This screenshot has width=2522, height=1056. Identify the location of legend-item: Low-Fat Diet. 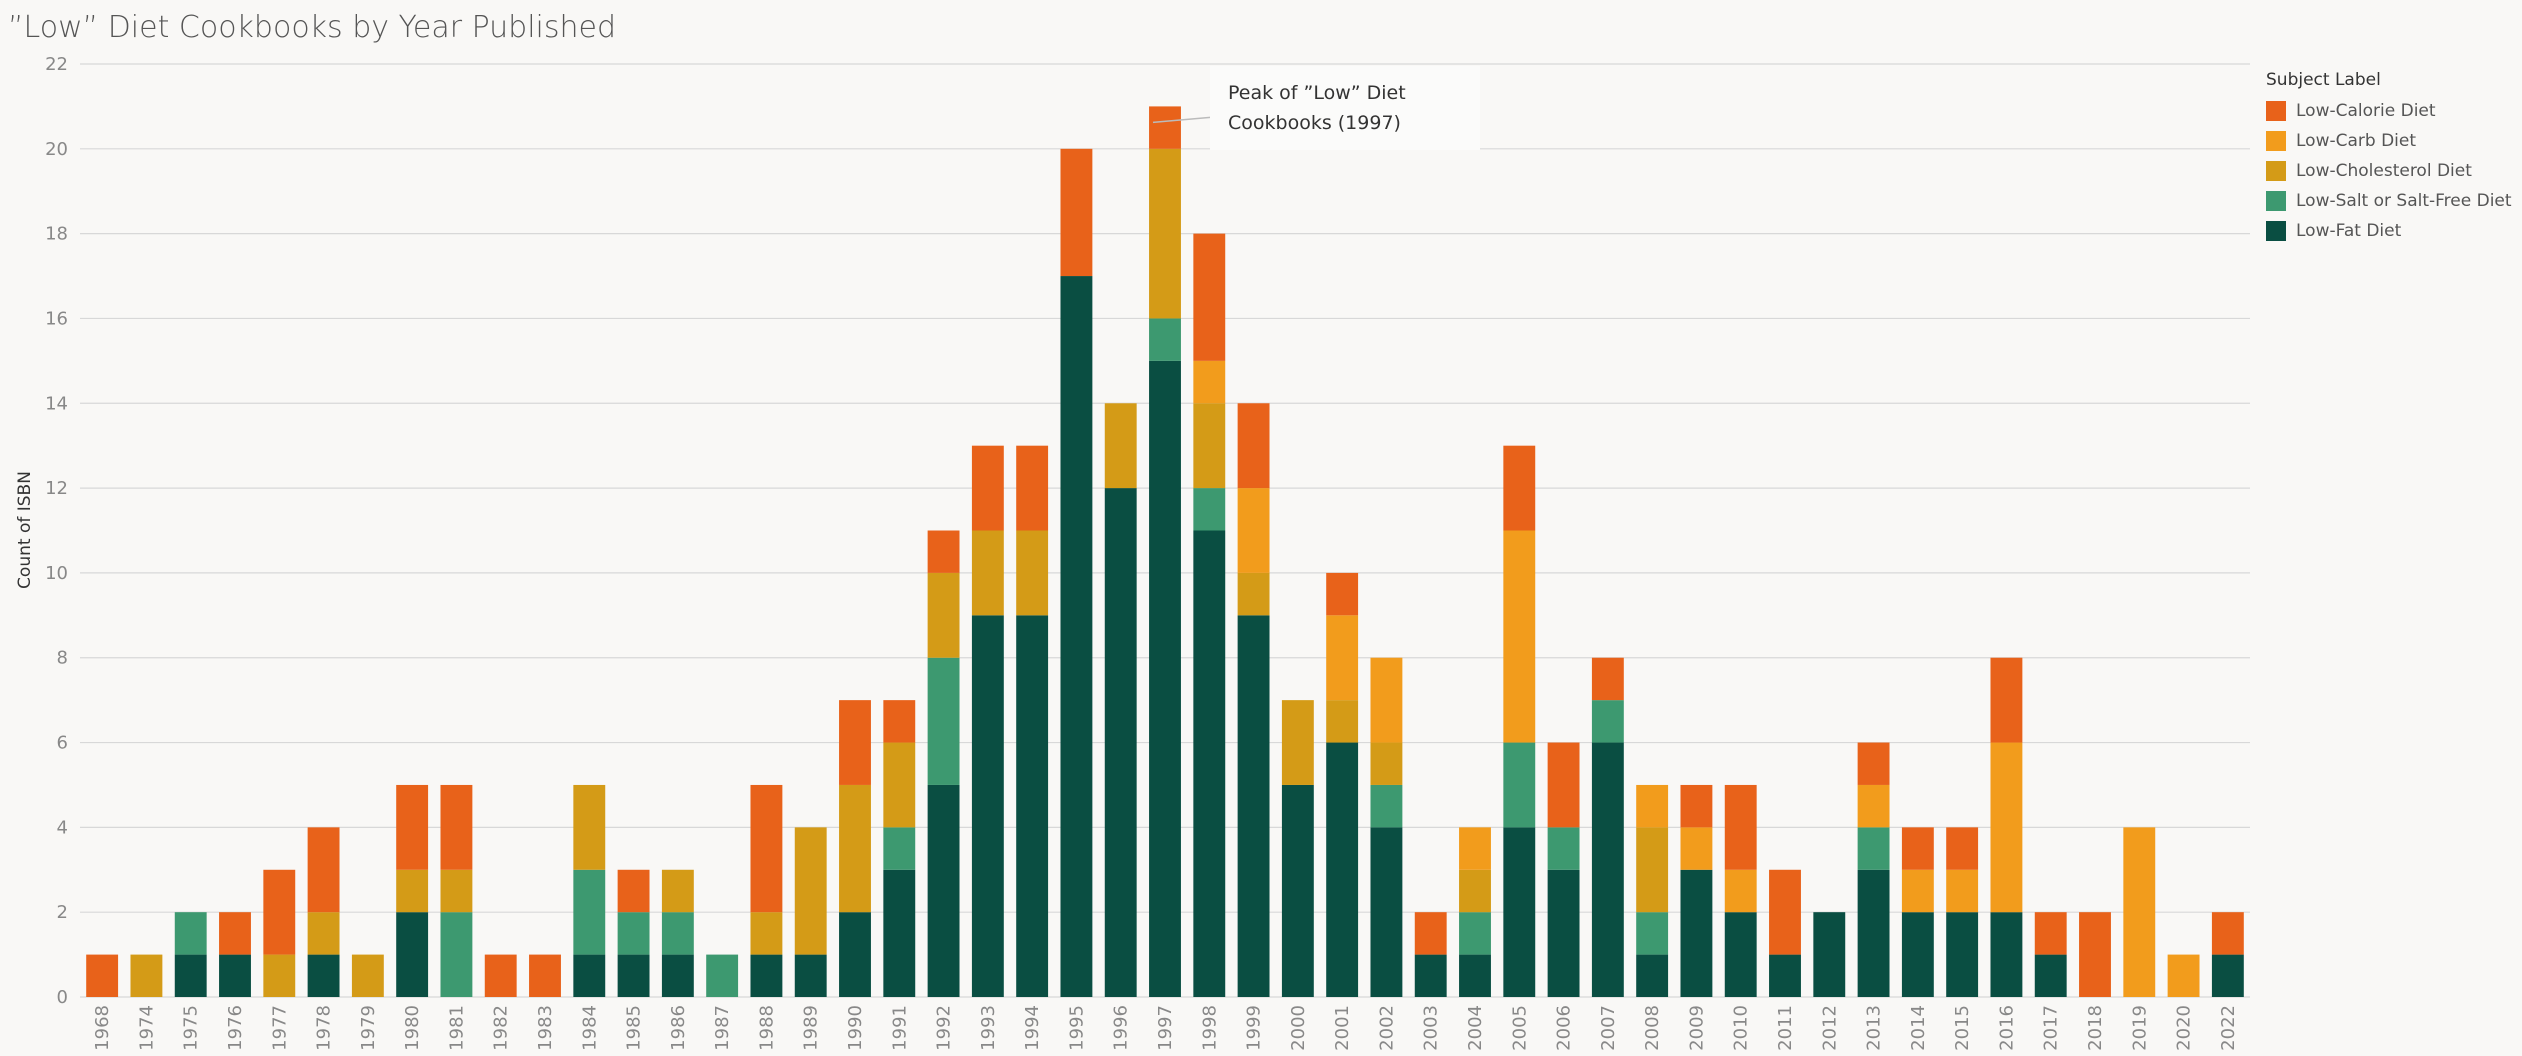
(2389, 231).